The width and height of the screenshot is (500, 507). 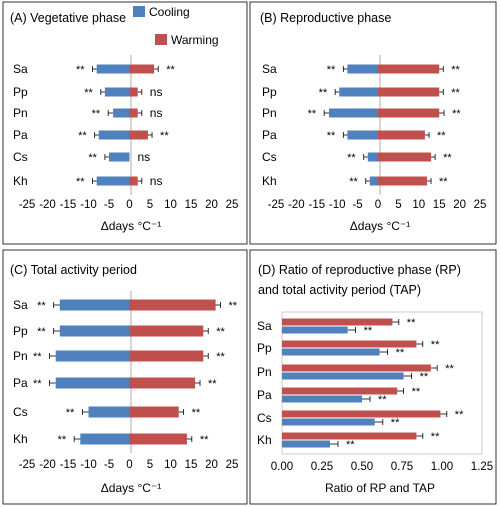 What do you see at coordinates (382, 383) in the screenshot?
I see `plot-frame` at bounding box center [382, 383].